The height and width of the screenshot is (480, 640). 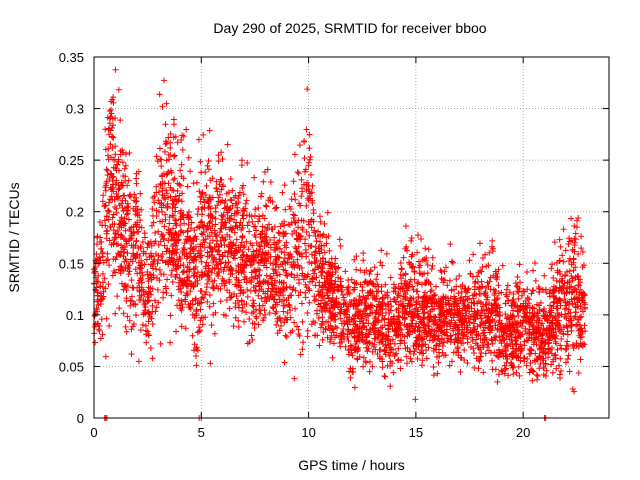 What do you see at coordinates (416, 432) in the screenshot?
I see `x-tick-label: 15` at bounding box center [416, 432].